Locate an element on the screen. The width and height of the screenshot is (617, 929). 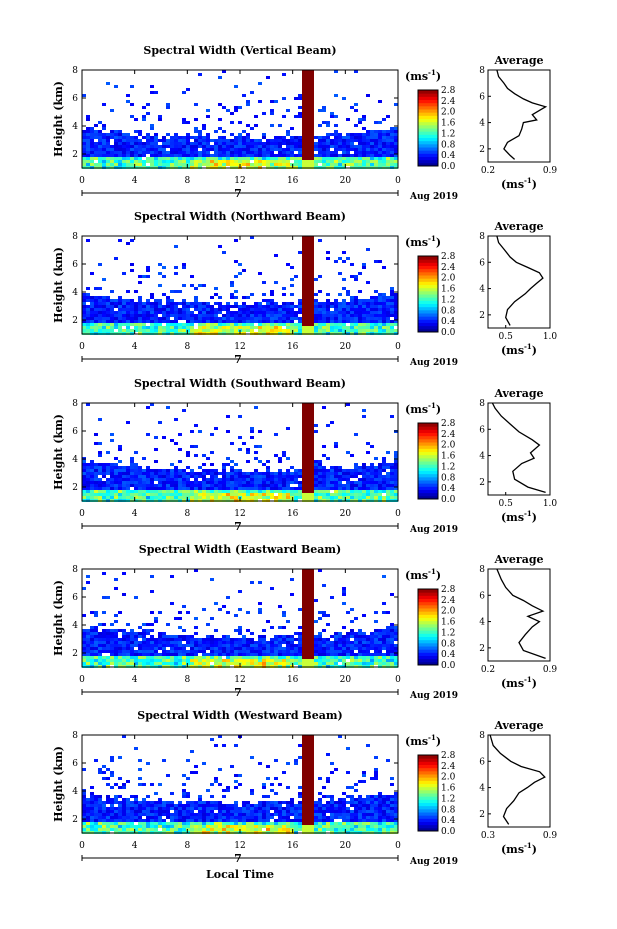
colorbar-step is located at coordinates (428, 302).